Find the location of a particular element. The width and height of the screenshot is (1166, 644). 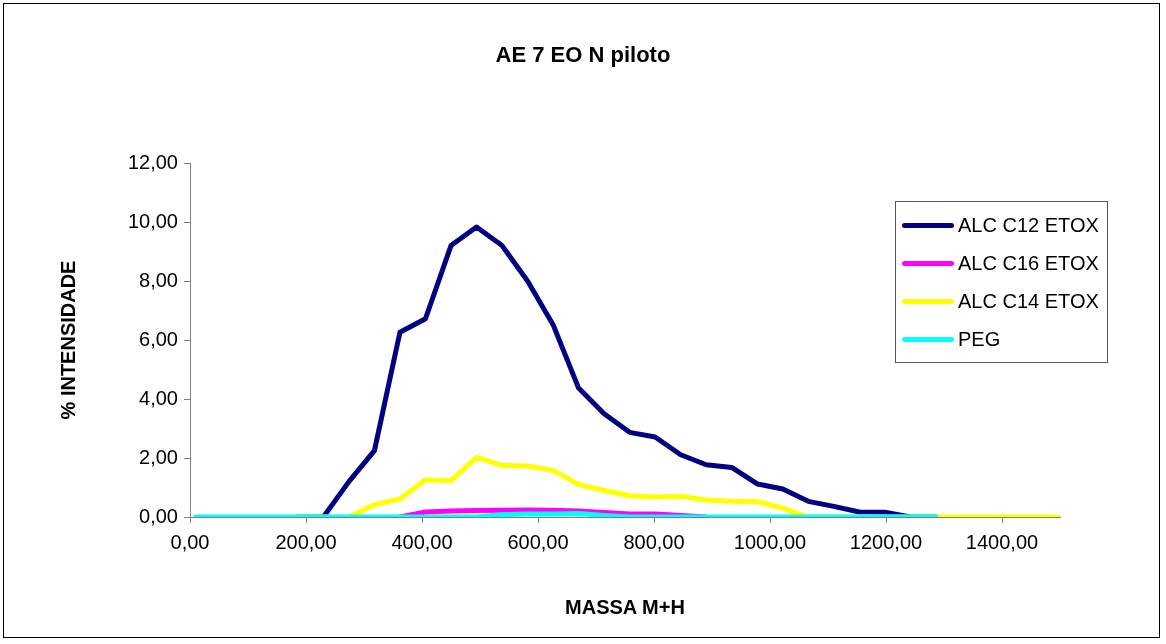

legend-label: ALC C16 ETOX is located at coordinates (1028, 263).